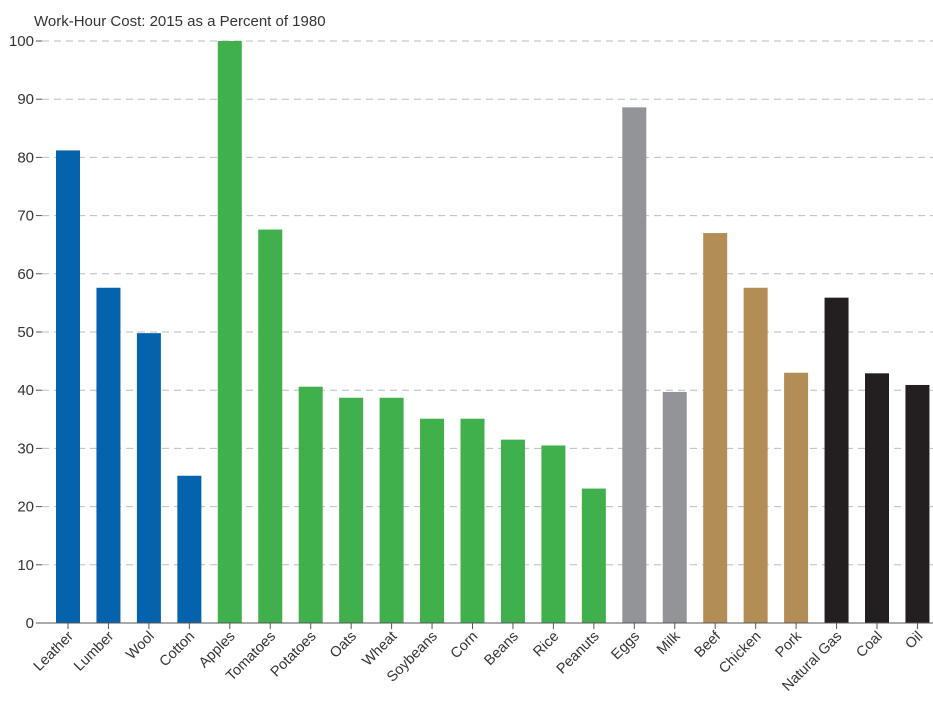 The height and width of the screenshot is (702, 933). What do you see at coordinates (310, 504) in the screenshot?
I see `bar-potatoes` at bounding box center [310, 504].